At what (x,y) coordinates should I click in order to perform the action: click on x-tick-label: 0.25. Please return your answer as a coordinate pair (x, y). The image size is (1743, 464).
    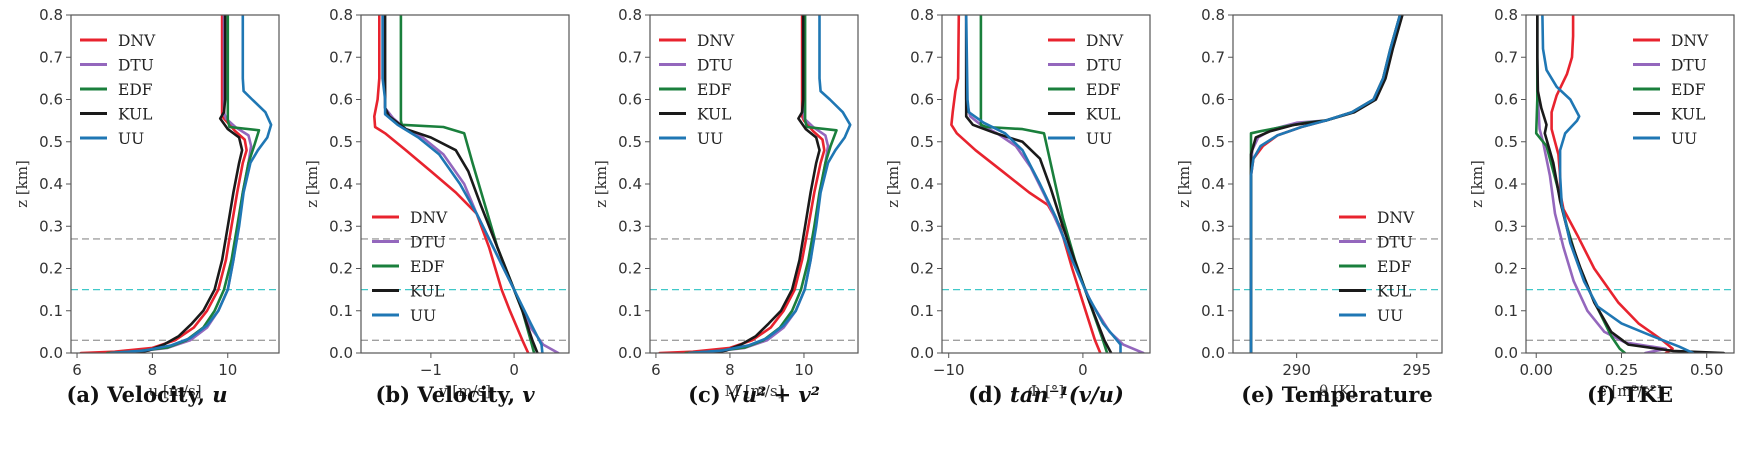
    Looking at the image, I should click on (1621, 370).